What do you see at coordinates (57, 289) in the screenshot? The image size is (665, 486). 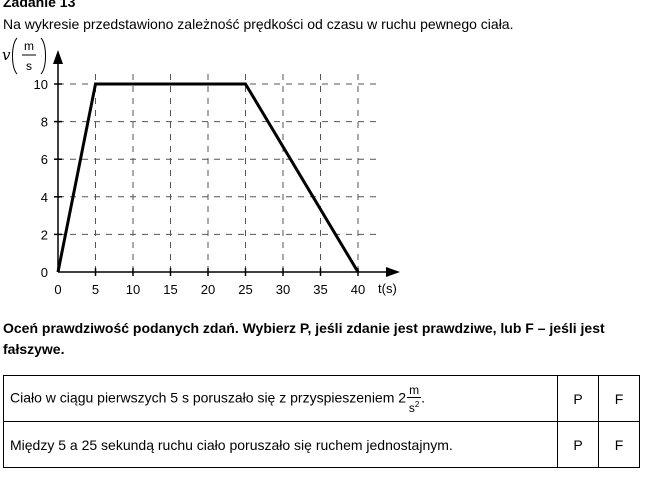 I see `x-tick-label: 0` at bounding box center [57, 289].